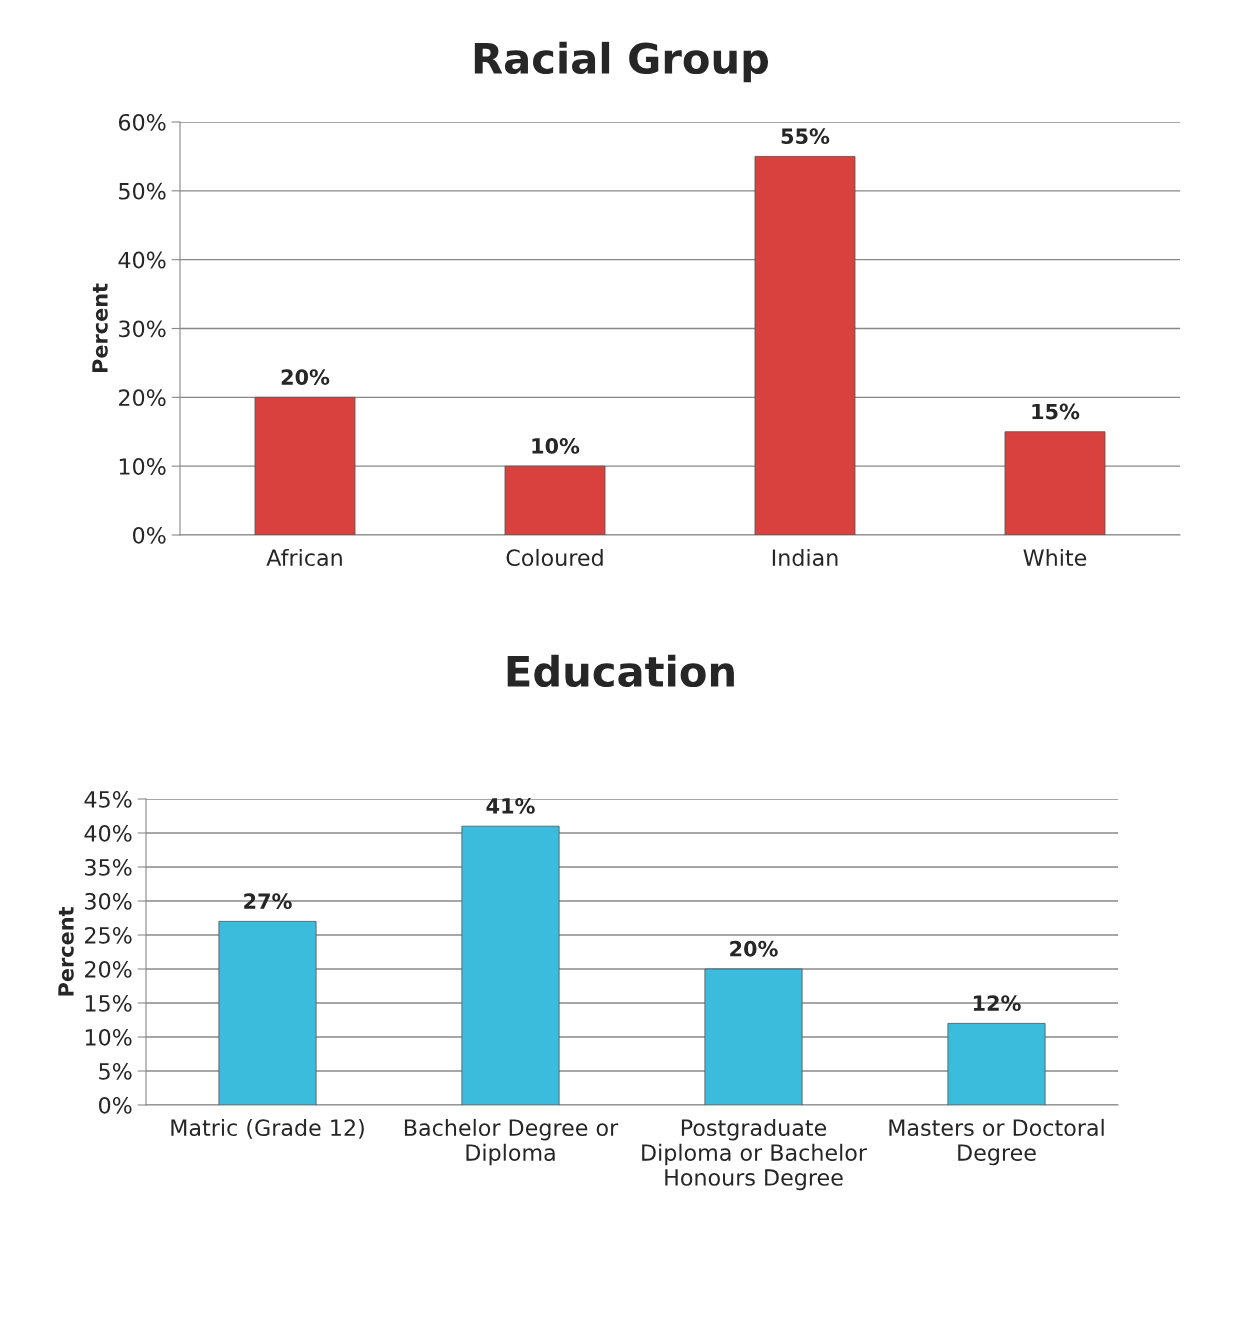 The image size is (1241, 1332). I want to click on y-tick-label: 60%, so click(142, 122).